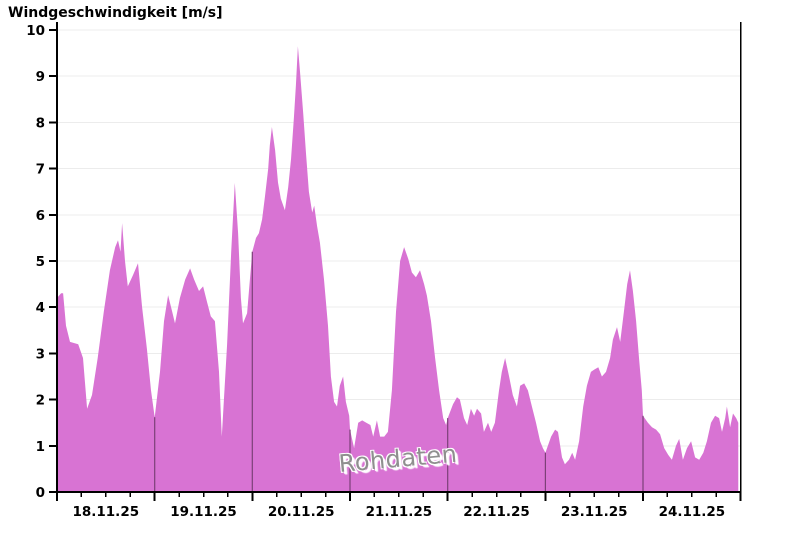  What do you see at coordinates (40, 216) in the screenshot?
I see `y-tick-label: 6` at bounding box center [40, 216].